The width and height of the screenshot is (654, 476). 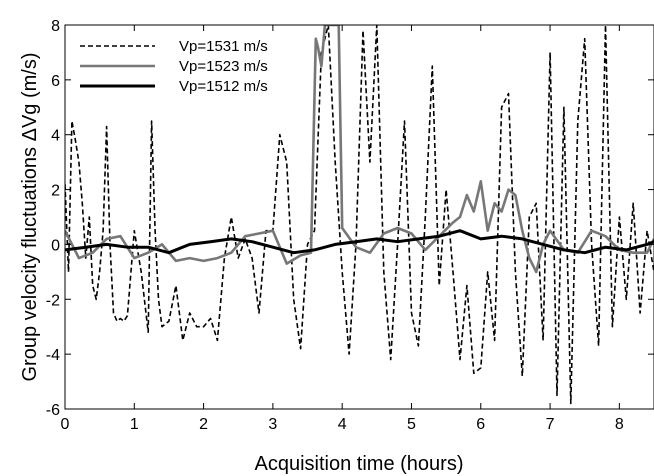 What do you see at coordinates (65, 424) in the screenshot?
I see `x-tick-label: 0` at bounding box center [65, 424].